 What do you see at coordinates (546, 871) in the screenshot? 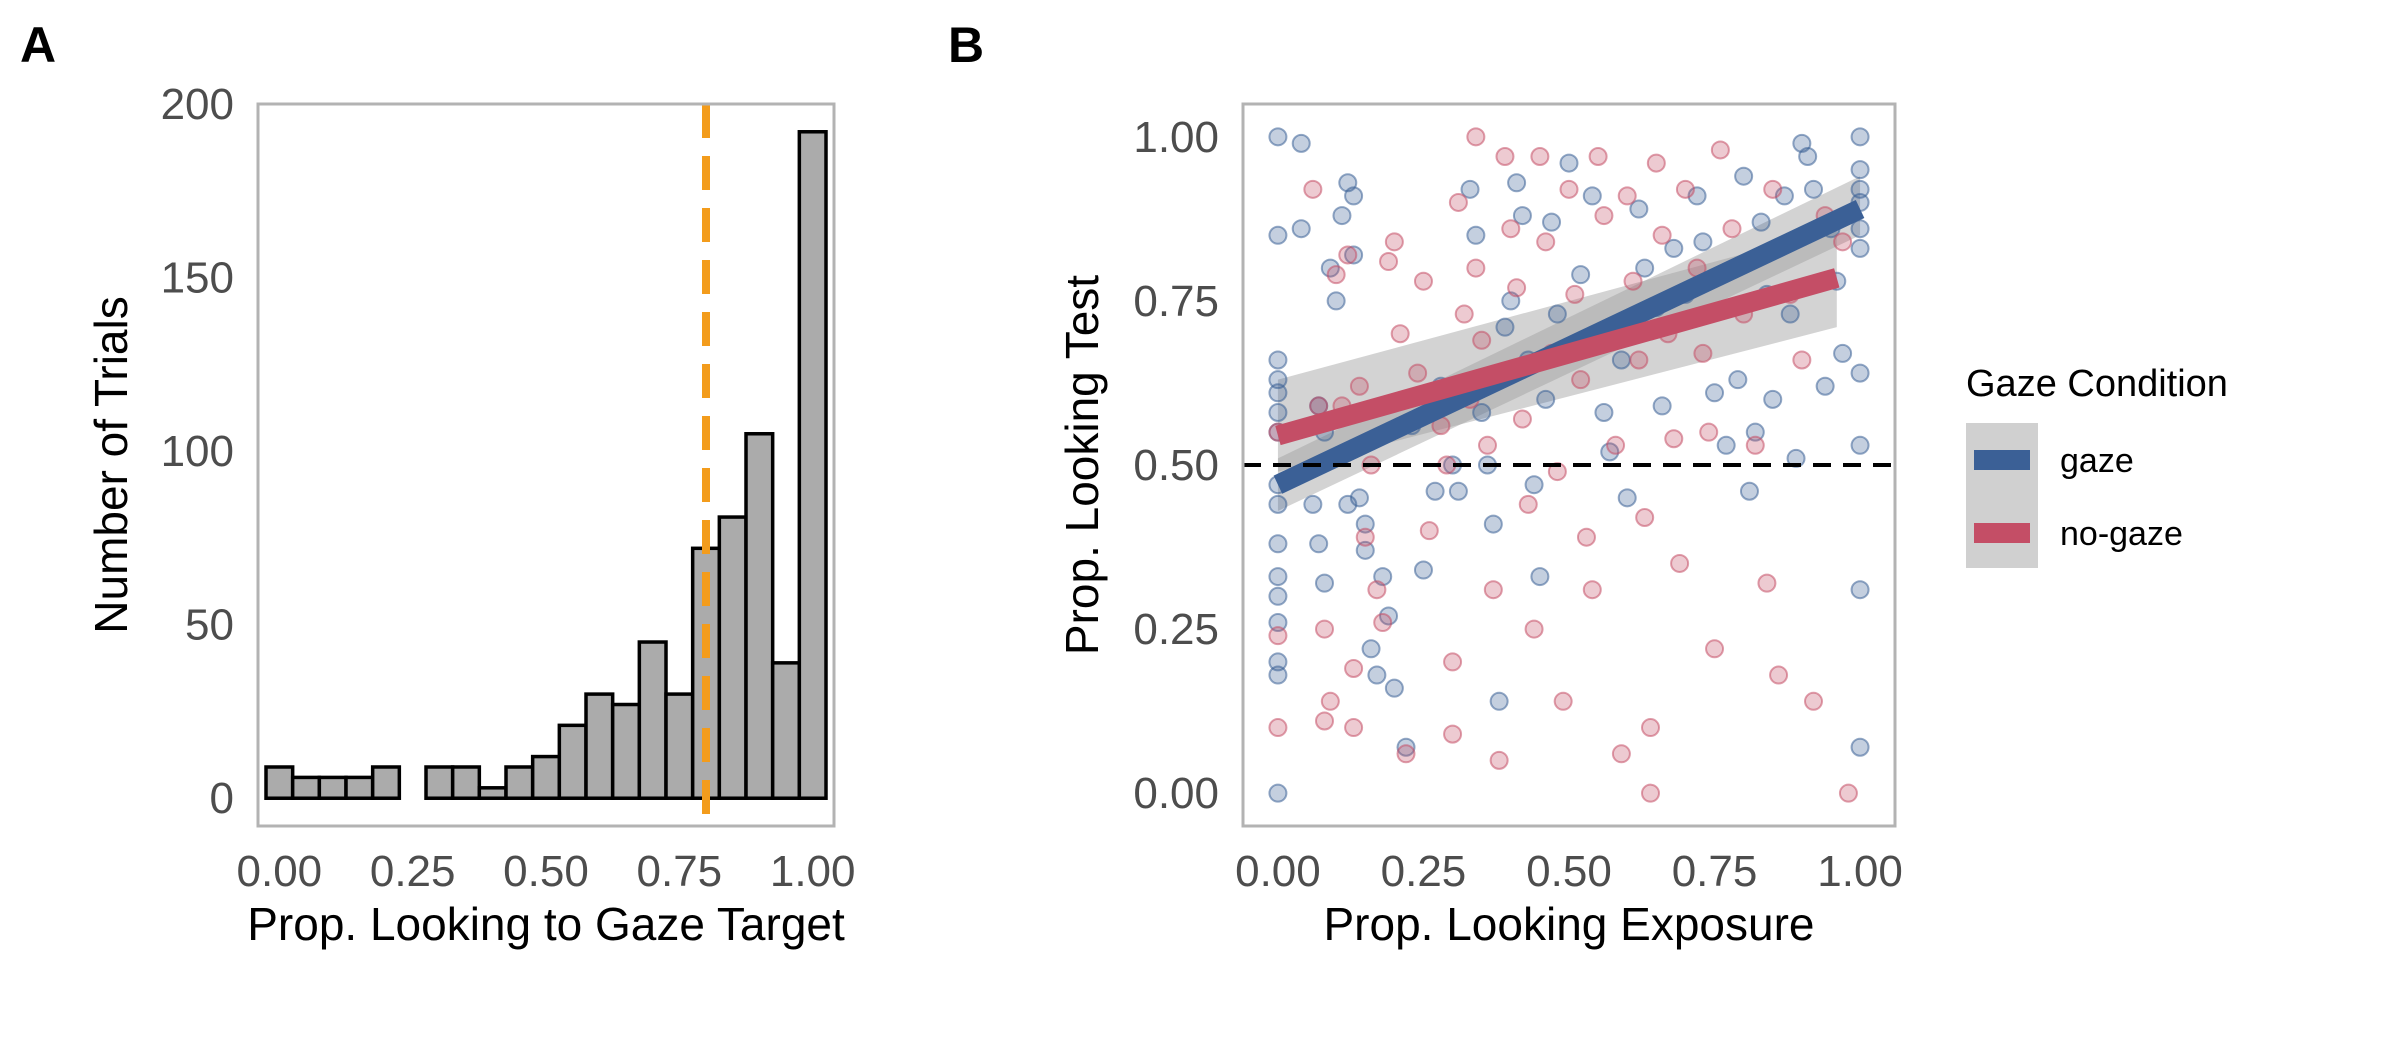
I see `panel-a-x-ticks: 0.00 0.25 0.50 0.75 1.00` at bounding box center [546, 871].